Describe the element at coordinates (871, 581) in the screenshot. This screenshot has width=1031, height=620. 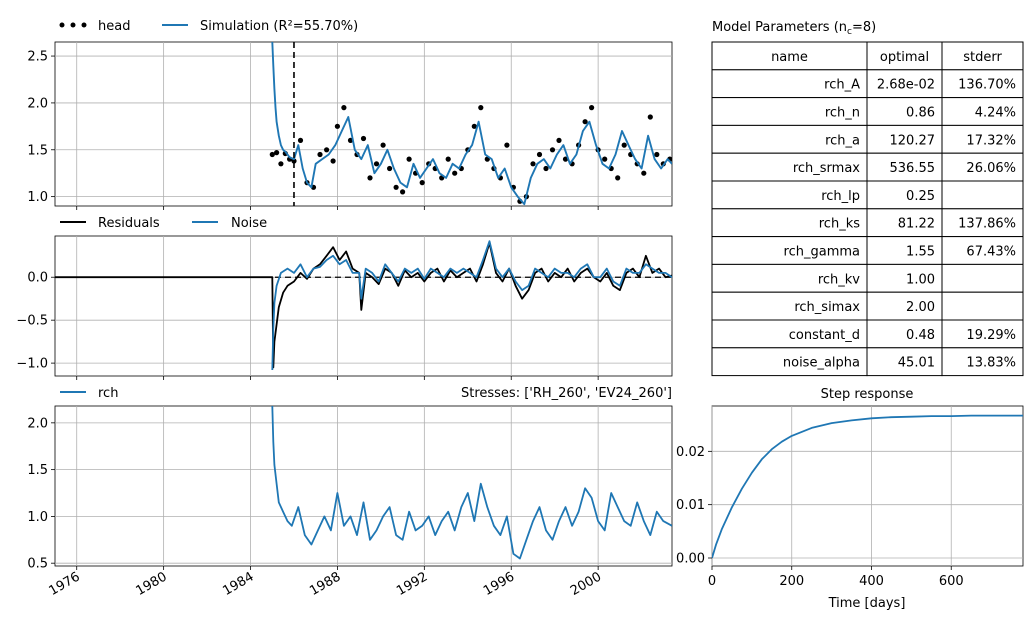
I see `x-tick-label: 400` at that location.